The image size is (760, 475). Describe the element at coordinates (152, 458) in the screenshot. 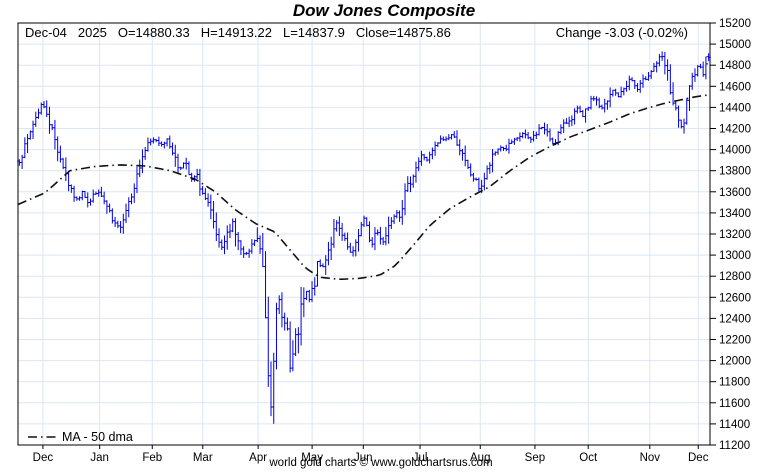

I see `x-tick-label: Feb` at that location.